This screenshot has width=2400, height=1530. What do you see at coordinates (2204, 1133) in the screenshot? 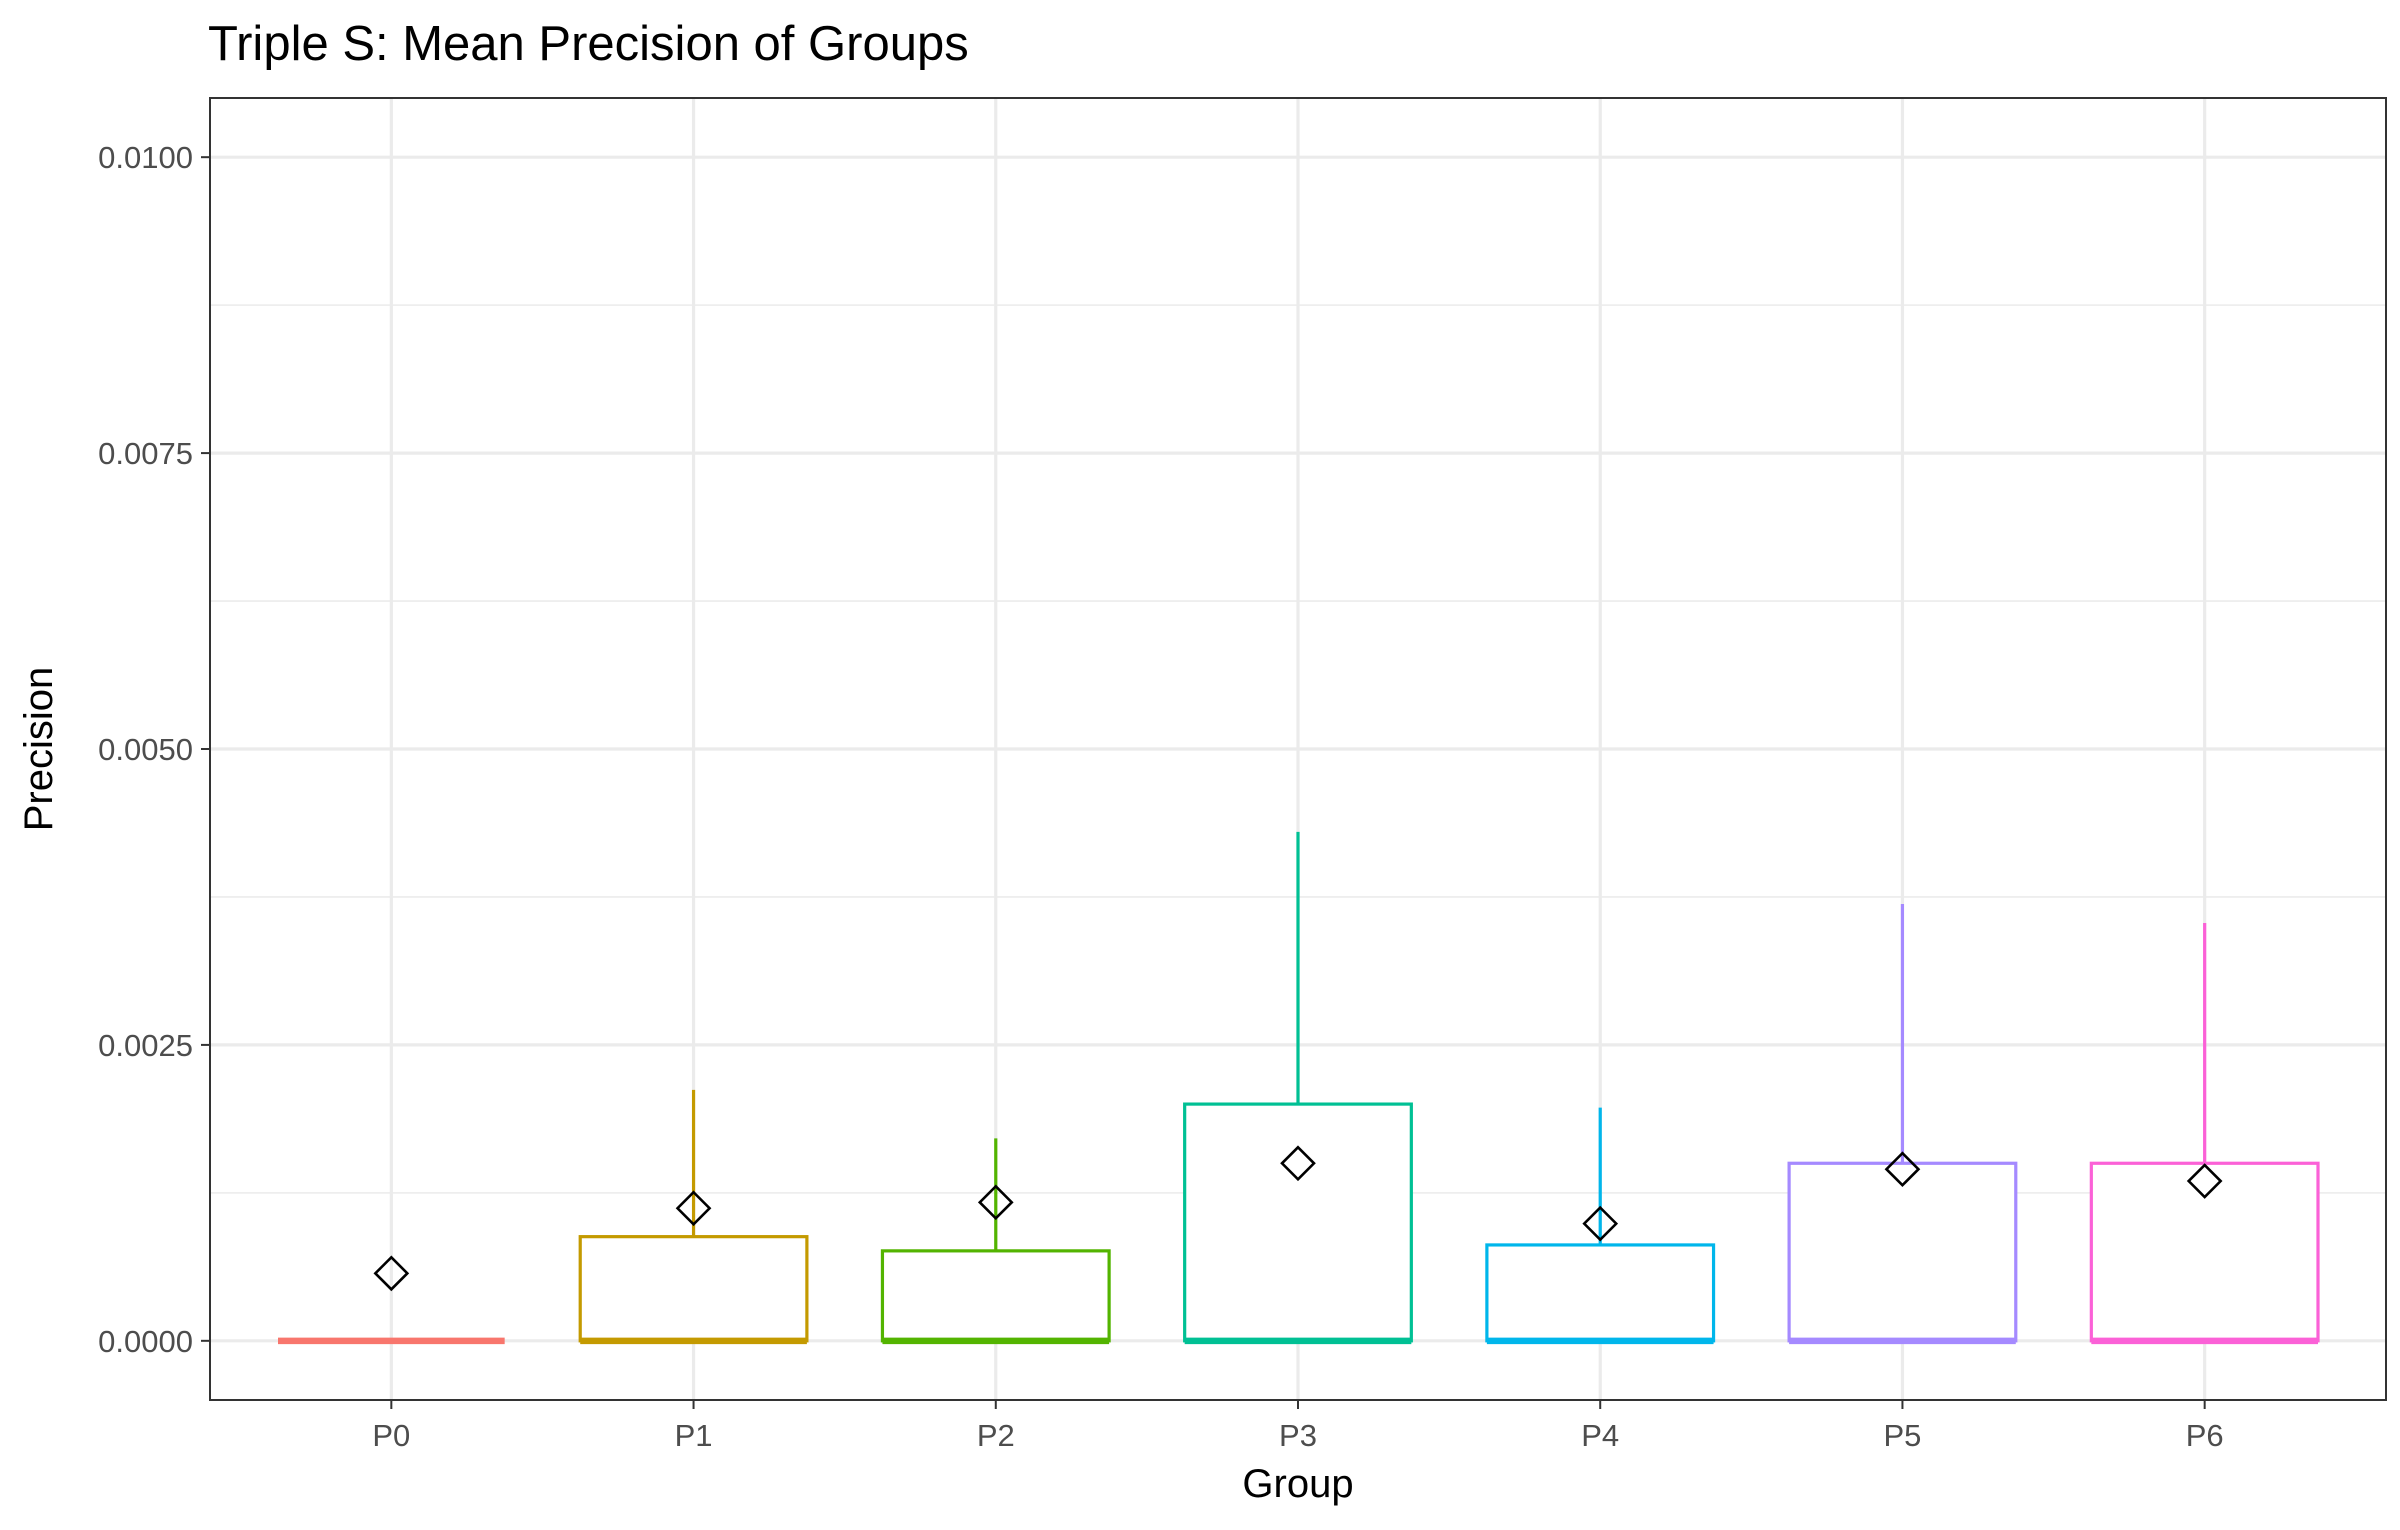
I see `box-p6` at bounding box center [2204, 1133].